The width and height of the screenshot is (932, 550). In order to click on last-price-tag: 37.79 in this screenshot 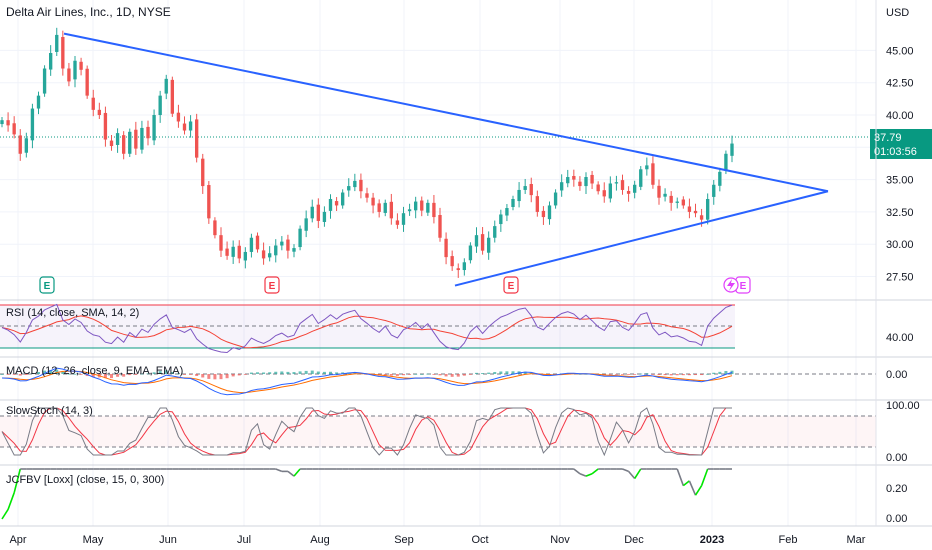, I will do `click(888, 138)`.